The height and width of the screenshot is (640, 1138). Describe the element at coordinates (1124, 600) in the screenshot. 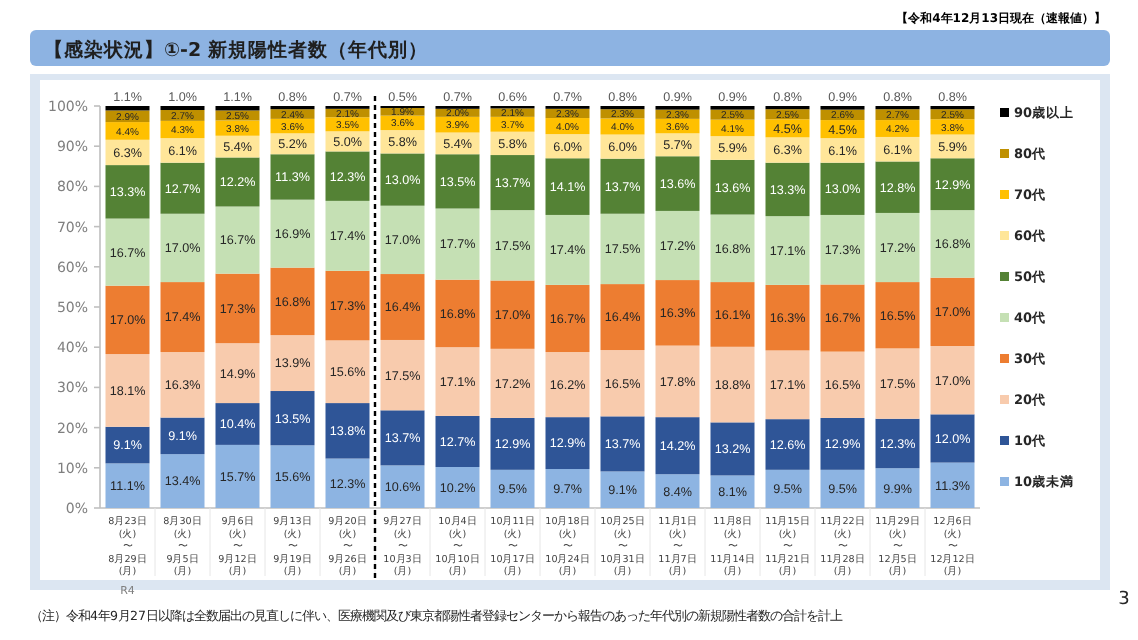

I see `text: 3` at that location.